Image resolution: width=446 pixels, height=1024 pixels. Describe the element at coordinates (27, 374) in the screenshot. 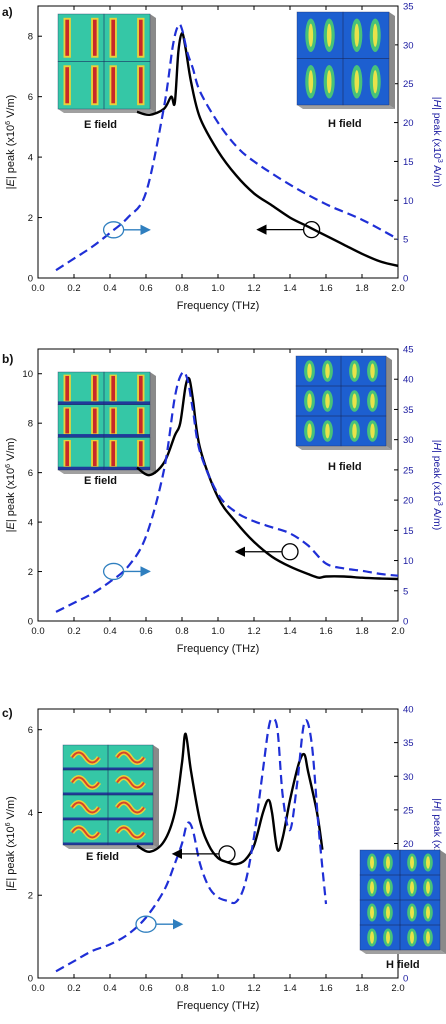

I see `y-left-tick-label: 10` at that location.